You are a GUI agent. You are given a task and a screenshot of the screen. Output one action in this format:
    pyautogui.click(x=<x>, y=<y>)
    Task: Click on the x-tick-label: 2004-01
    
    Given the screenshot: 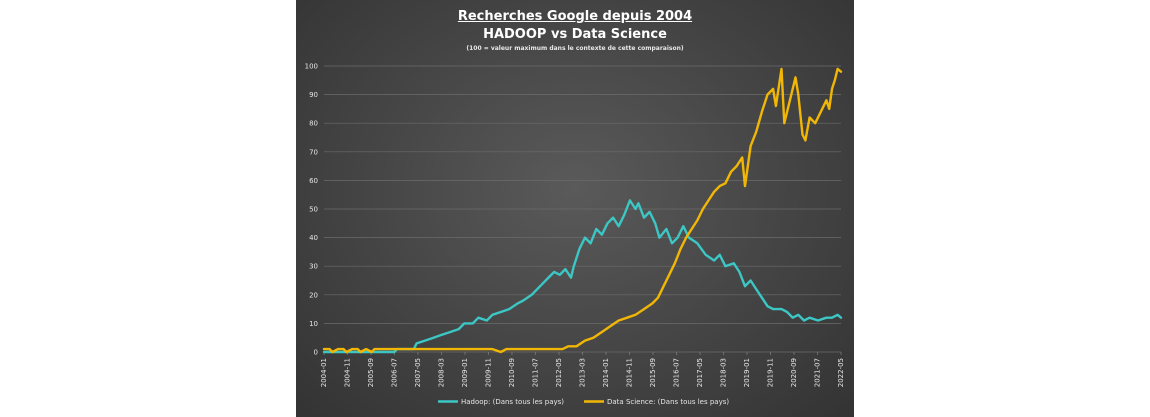 What is the action you would take?
    pyautogui.click(x=324, y=372)
    